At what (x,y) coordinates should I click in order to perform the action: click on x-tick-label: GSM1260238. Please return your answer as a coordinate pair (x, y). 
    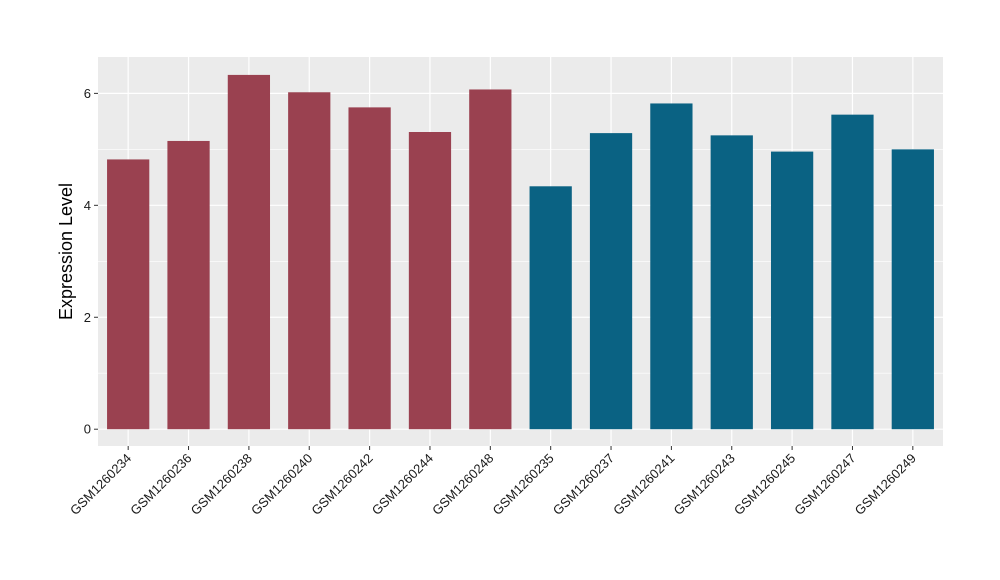
    Looking at the image, I should click on (221, 484).